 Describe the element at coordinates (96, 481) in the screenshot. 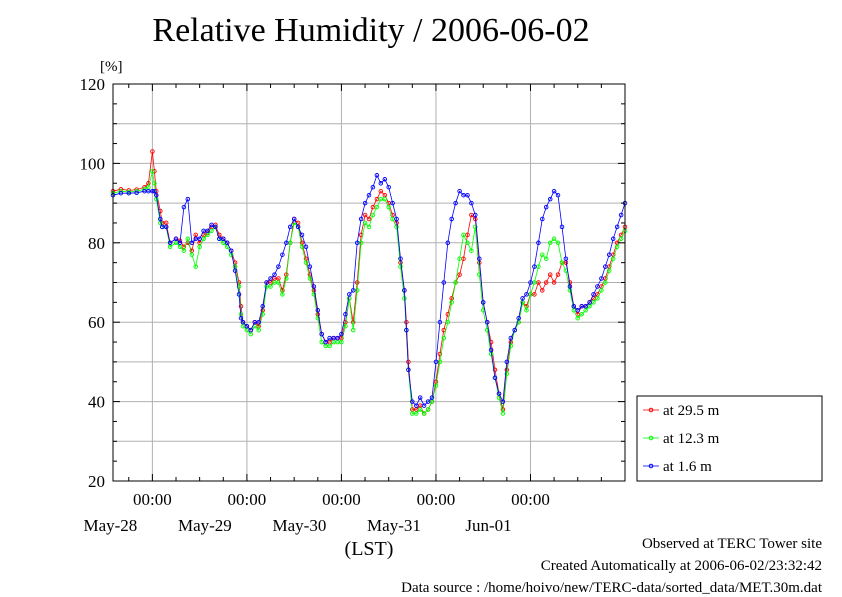

I see `y-tick-label: 20` at that location.